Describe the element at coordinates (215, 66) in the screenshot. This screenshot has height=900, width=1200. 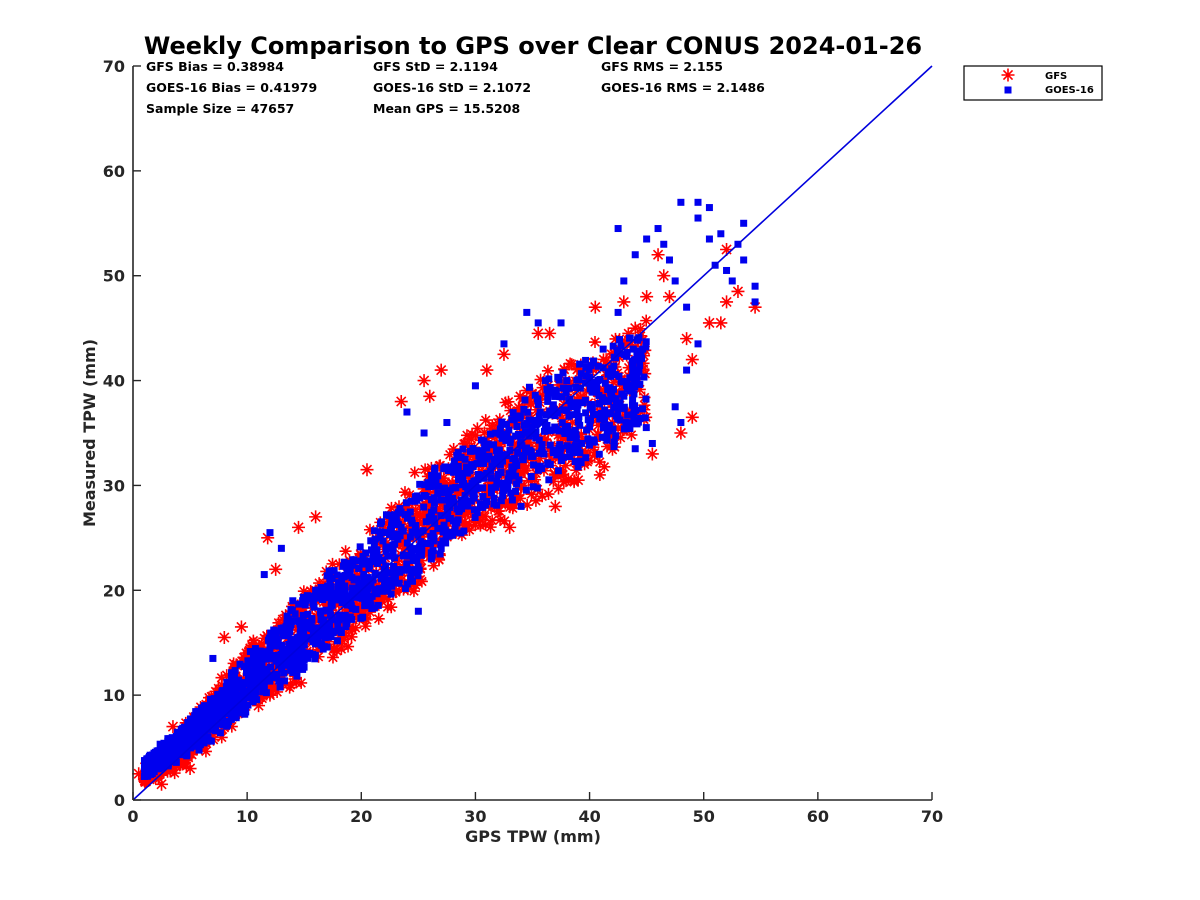
I see `gfs-bias-stat: GFS Bias = 0.38984` at that location.